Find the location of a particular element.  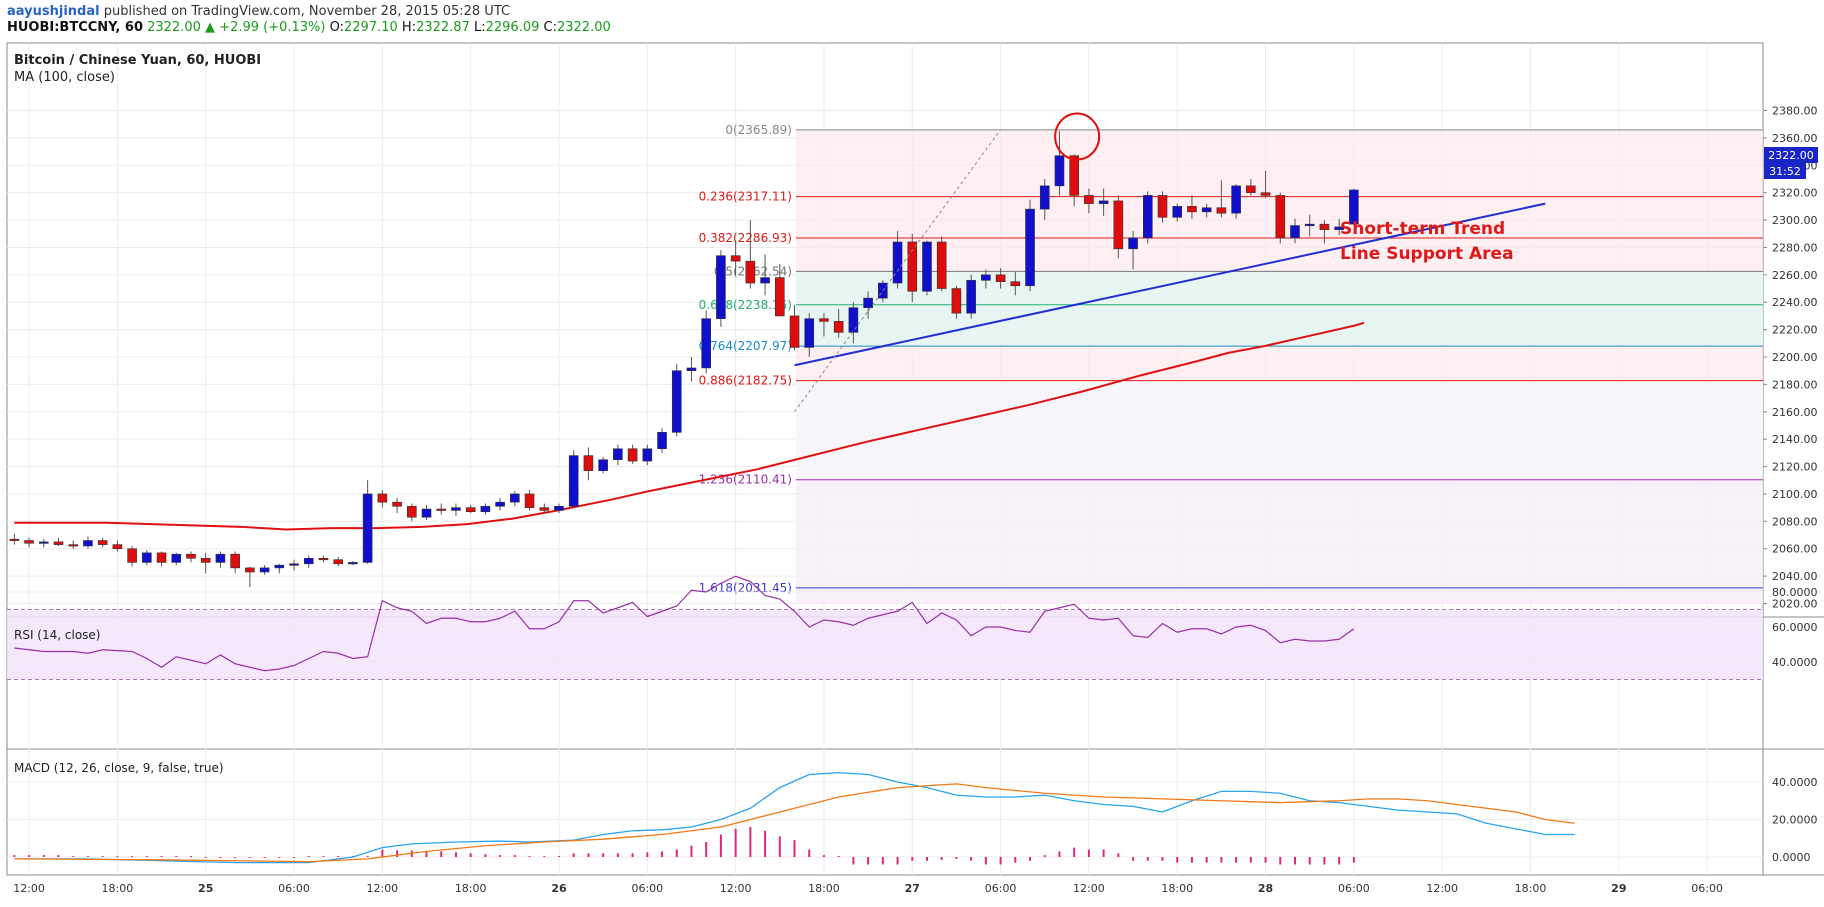

low-label: L: is located at coordinates (479, 27).